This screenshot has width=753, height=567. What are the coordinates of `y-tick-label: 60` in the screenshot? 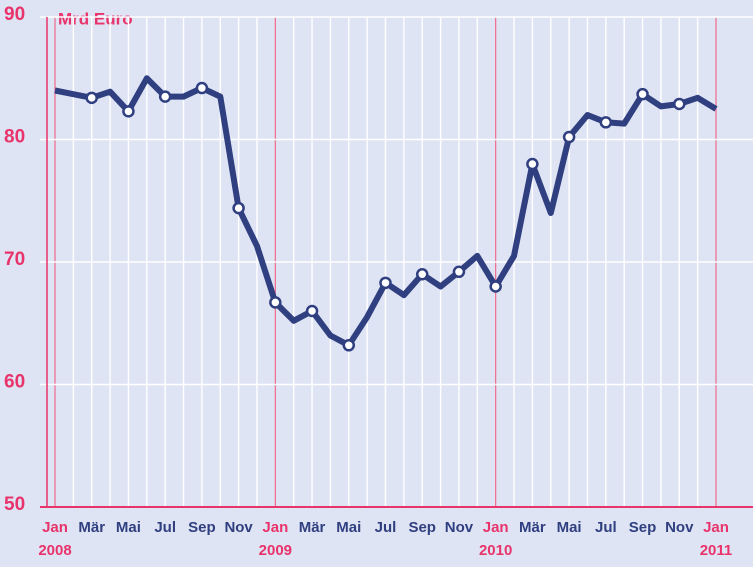 It's located at (14, 382).